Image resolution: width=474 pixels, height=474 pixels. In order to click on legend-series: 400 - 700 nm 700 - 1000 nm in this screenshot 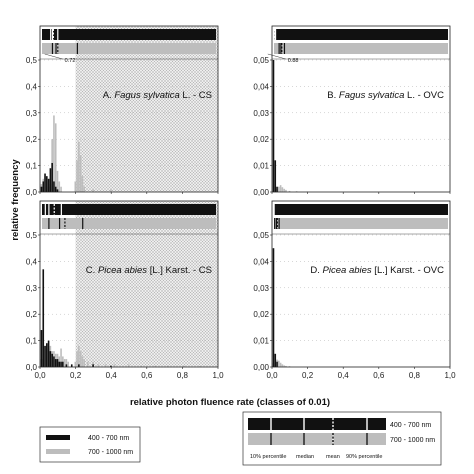, I will do `click(90, 444)`.